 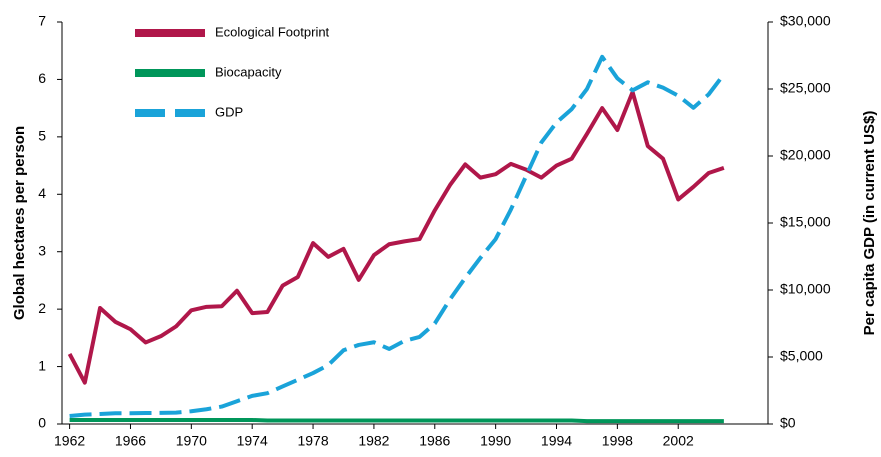 I want to click on y-tick-label: 4, so click(x=42, y=193).